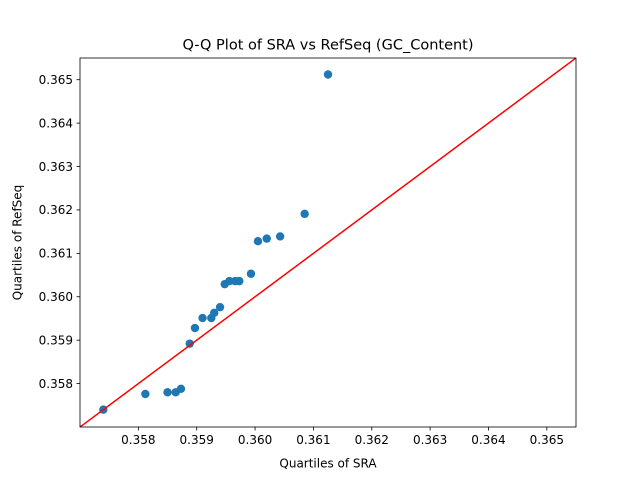  I want to click on y-axis-label: Quartiles of RefSeq, so click(18, 243).